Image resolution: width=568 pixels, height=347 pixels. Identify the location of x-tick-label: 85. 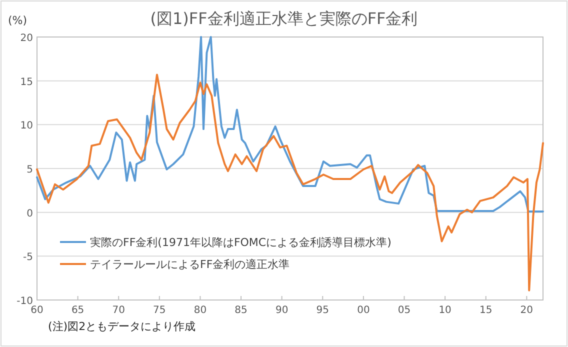
(241, 310).